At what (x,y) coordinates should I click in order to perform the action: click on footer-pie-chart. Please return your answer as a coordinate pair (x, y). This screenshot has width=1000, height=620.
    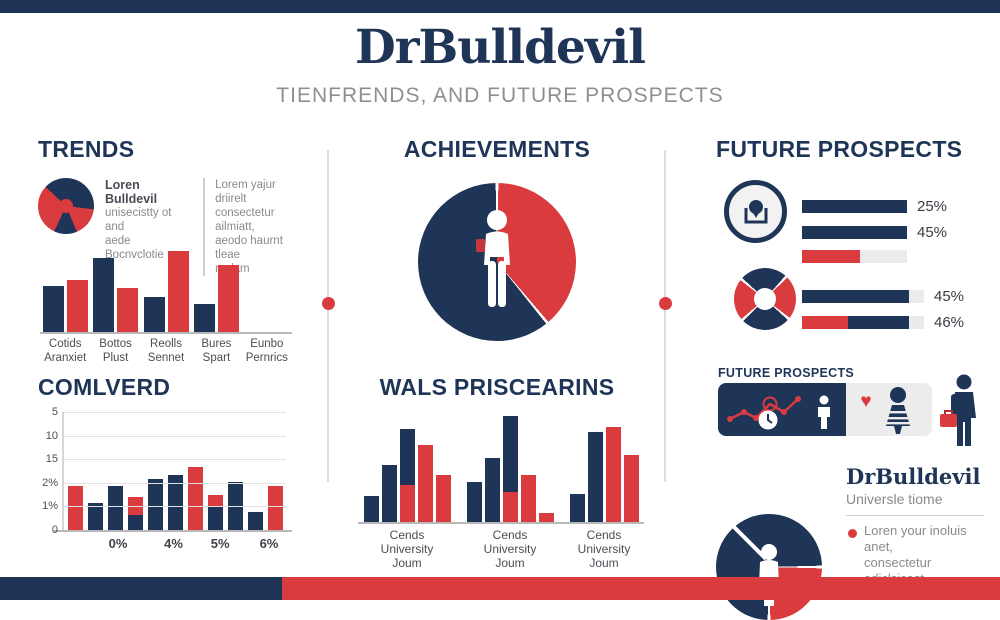
    Looking at the image, I should click on (769, 567).